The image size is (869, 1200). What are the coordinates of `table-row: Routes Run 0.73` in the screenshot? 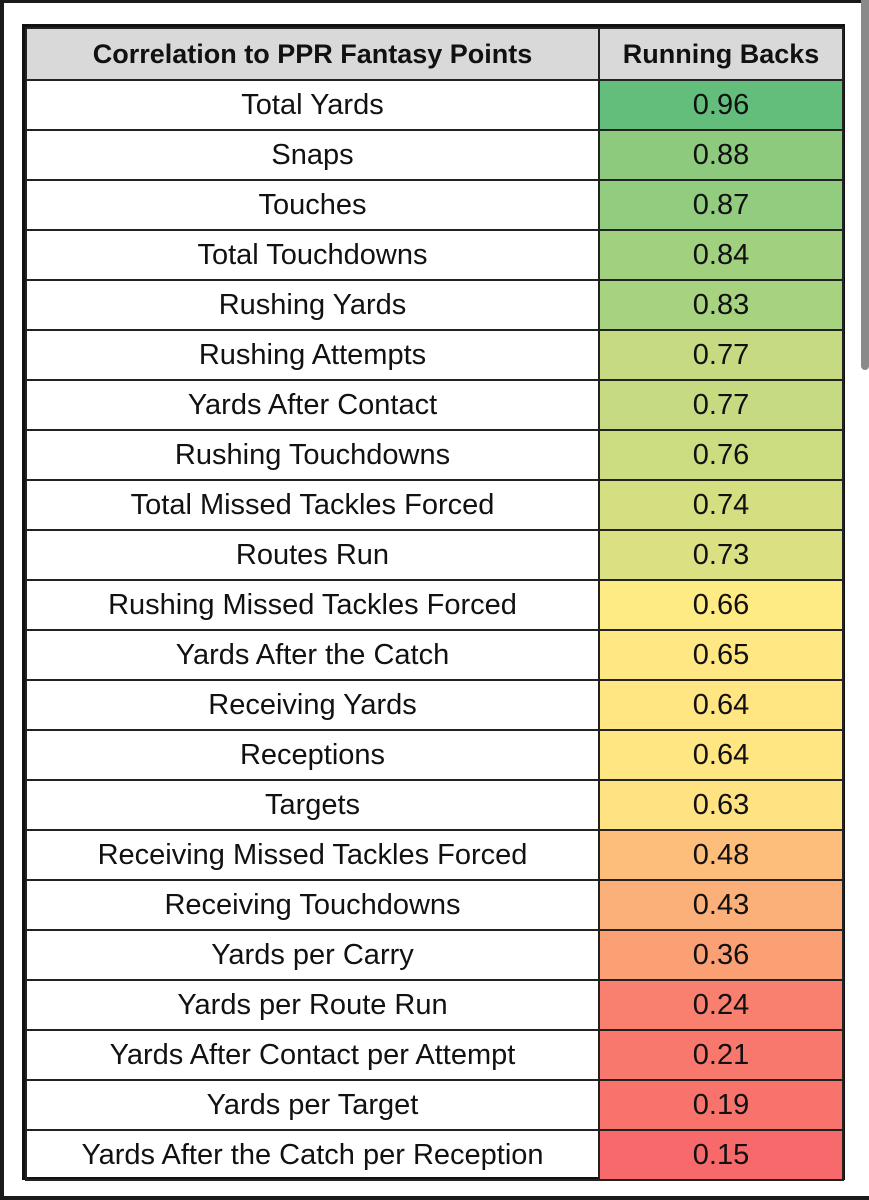 It's located at (434, 555).